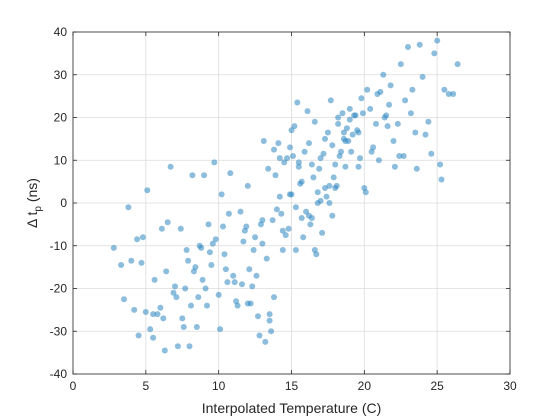  Describe the element at coordinates (145, 386) in the screenshot. I see `x-tick-label: 5` at that location.